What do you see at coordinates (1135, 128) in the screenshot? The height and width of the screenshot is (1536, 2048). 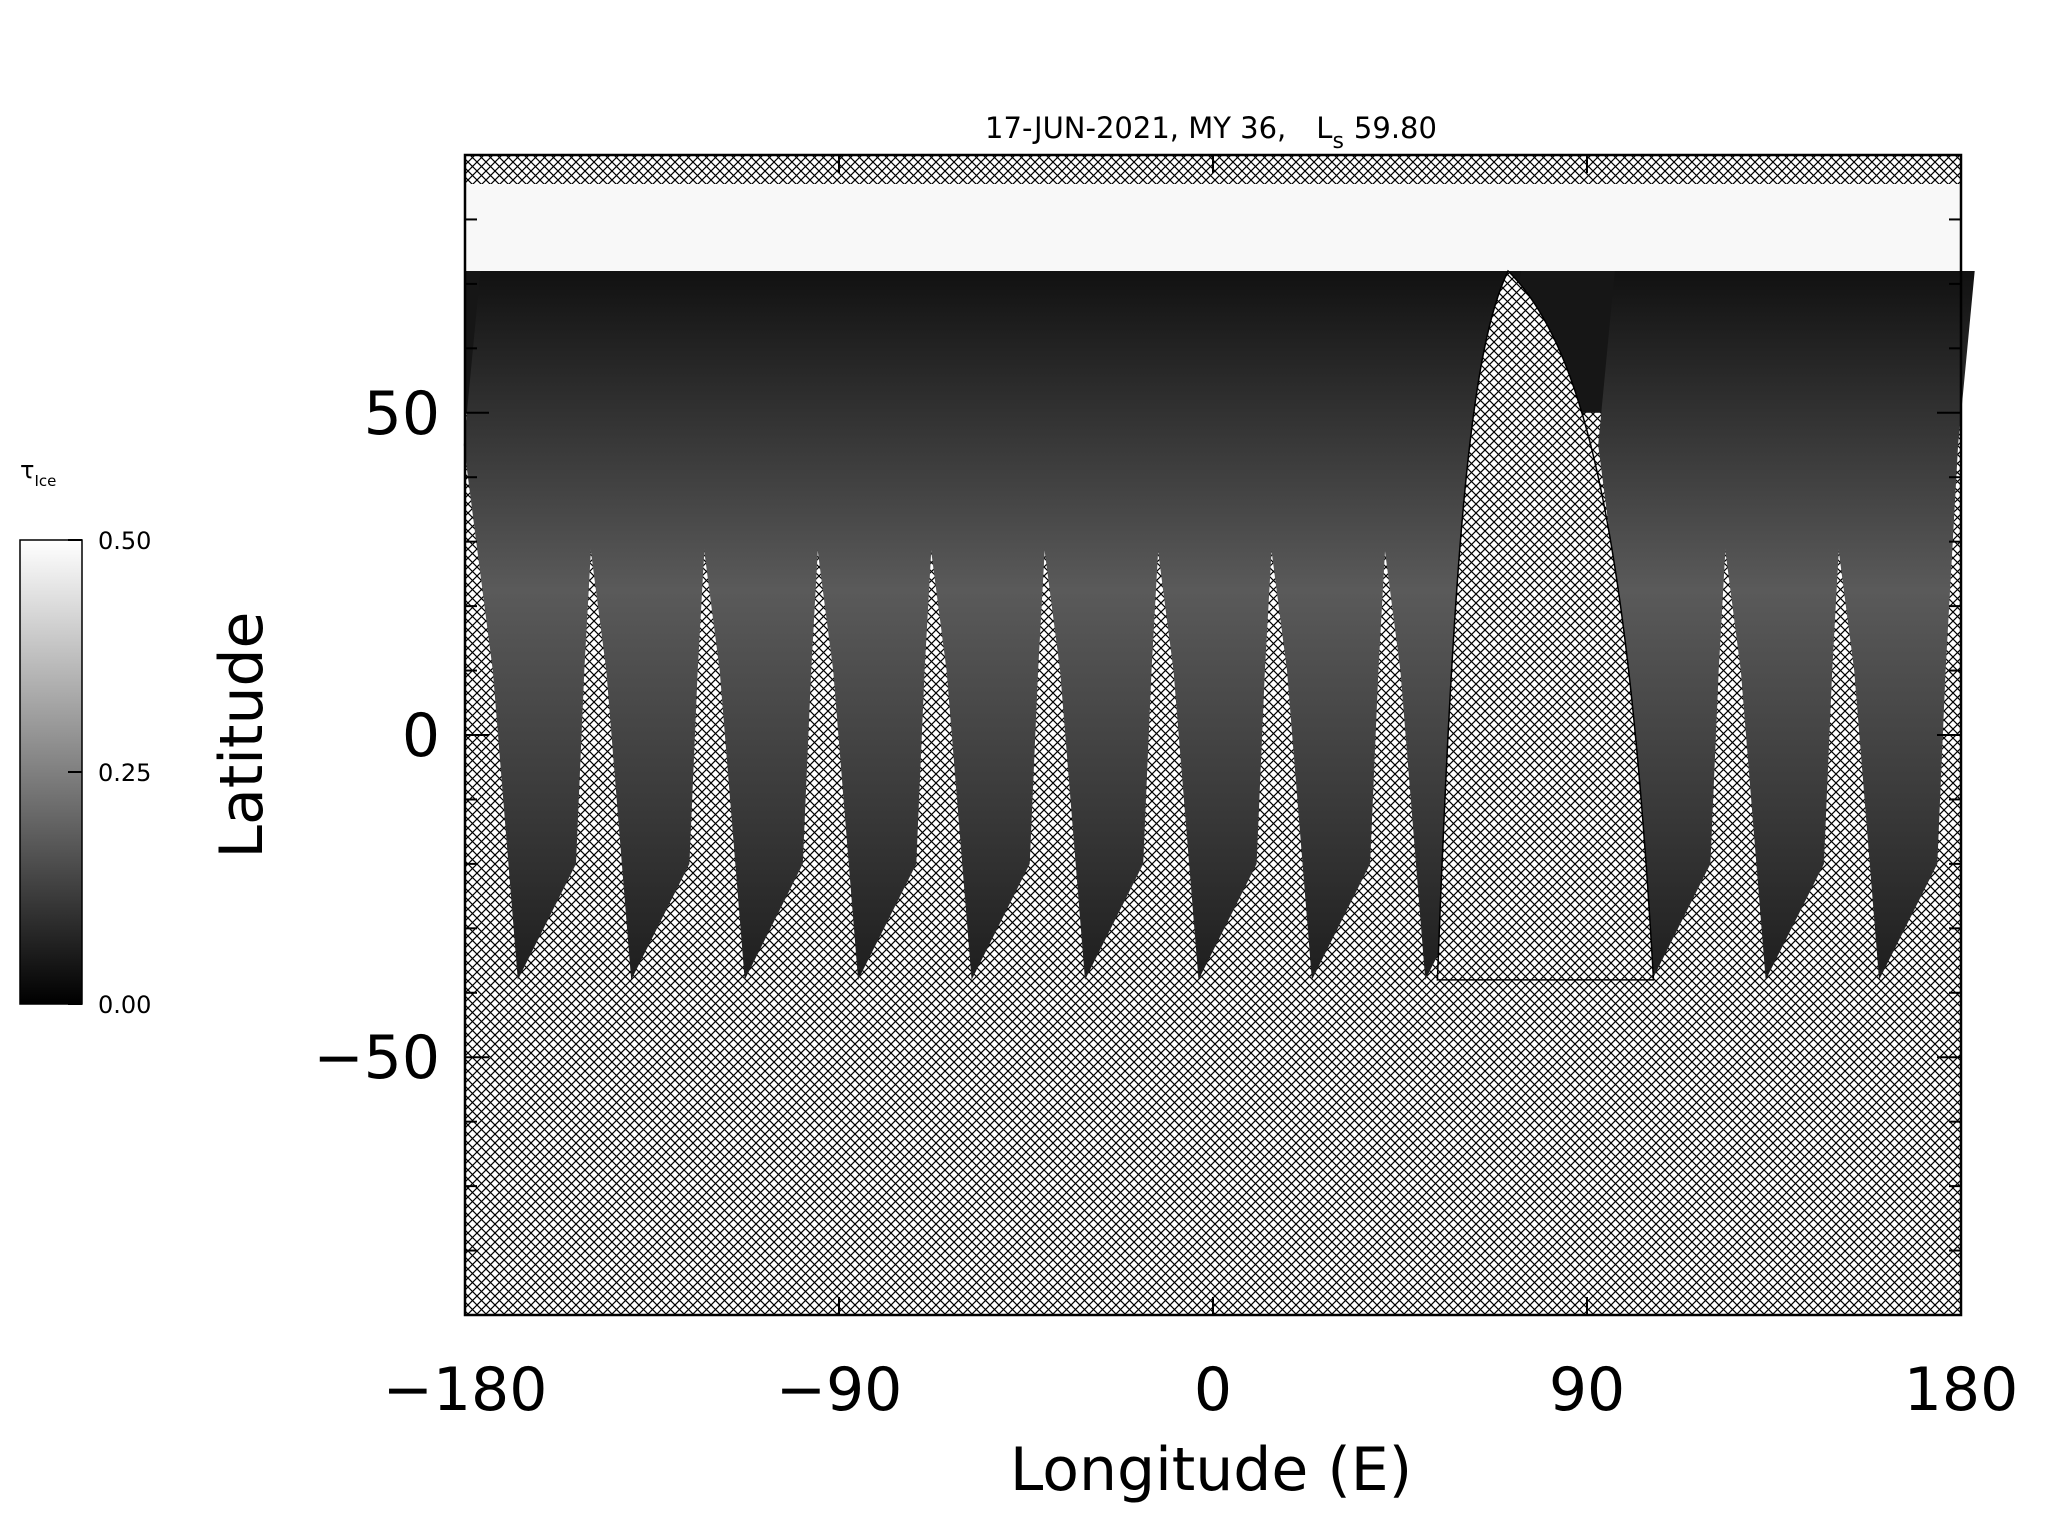 I see `title-text: 17-JUN-2021, MY 36,` at bounding box center [1135, 128].